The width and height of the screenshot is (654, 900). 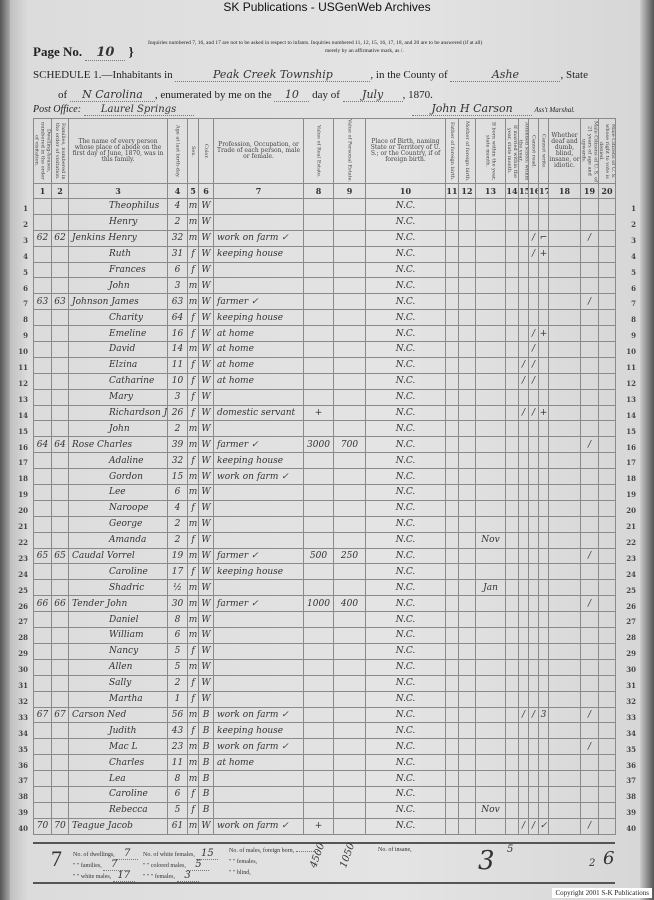 I want to click on dwellings-label: No. of dwellings,, so click(x=94, y=855).